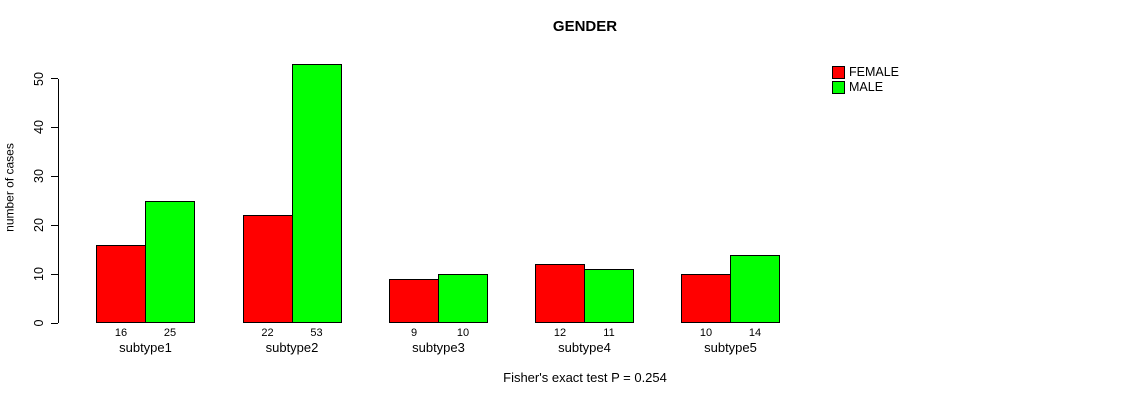 Image resolution: width=1140 pixels, height=400 pixels. Describe the element at coordinates (38, 274) in the screenshot. I see `y-axis-tick-label: 10` at that location.